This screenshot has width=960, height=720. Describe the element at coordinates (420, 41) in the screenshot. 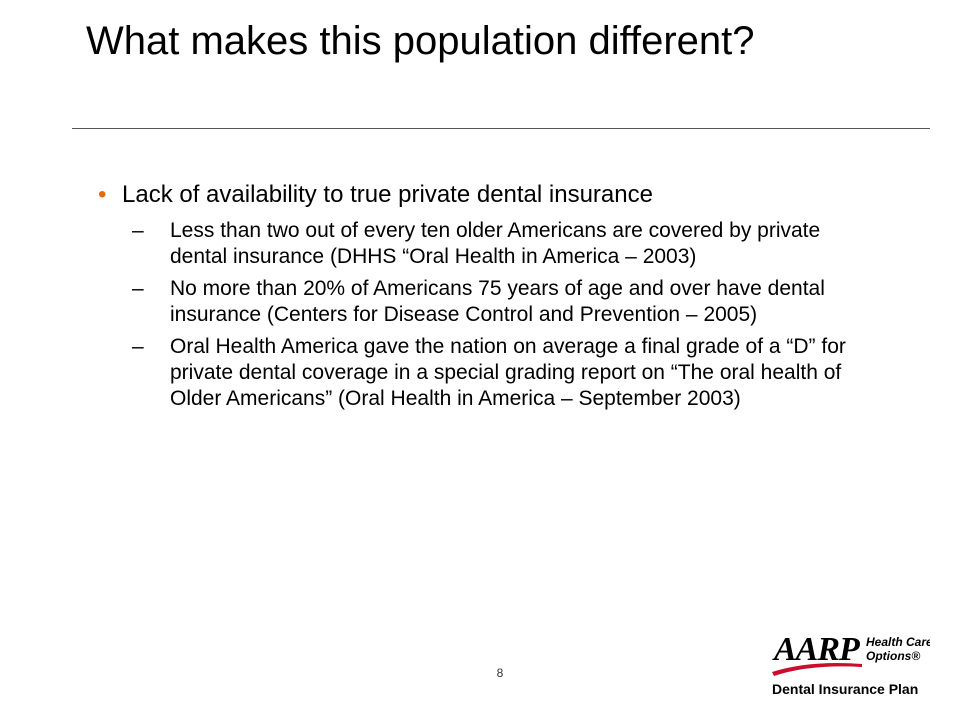

I see `slide-title: What makes this population different?` at that location.